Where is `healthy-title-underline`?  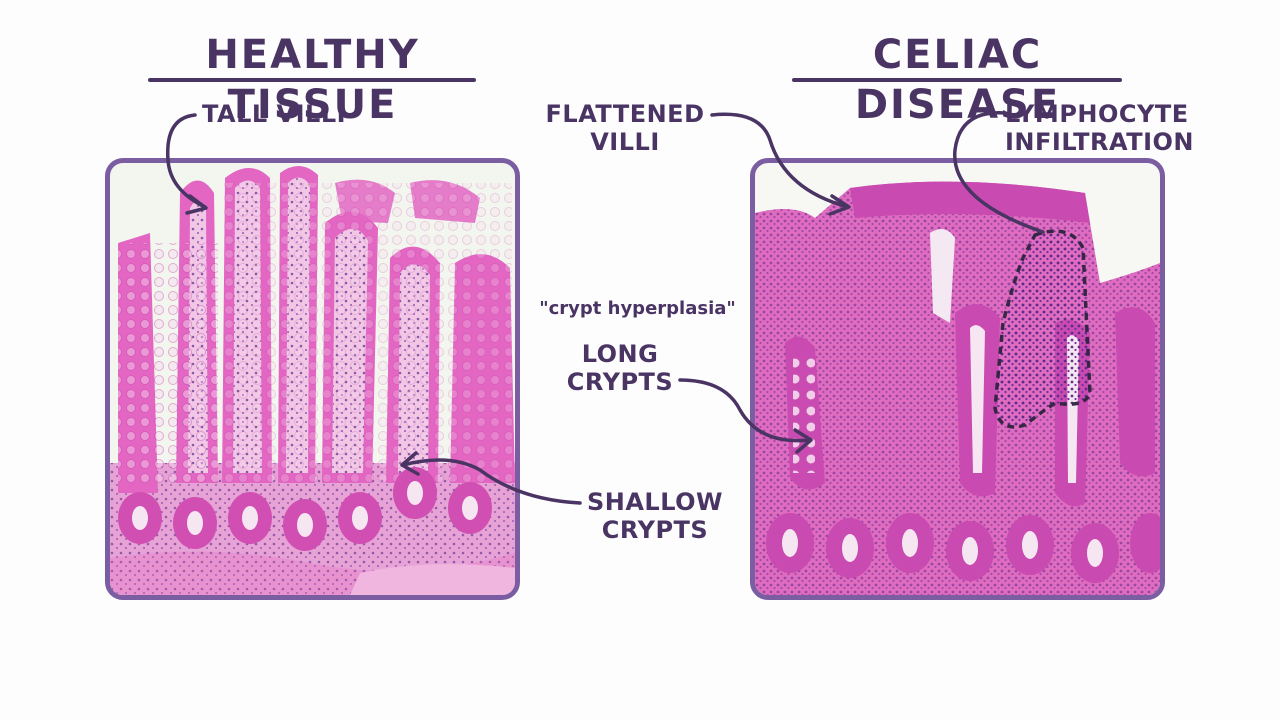 healthy-title-underline is located at coordinates (312, 80).